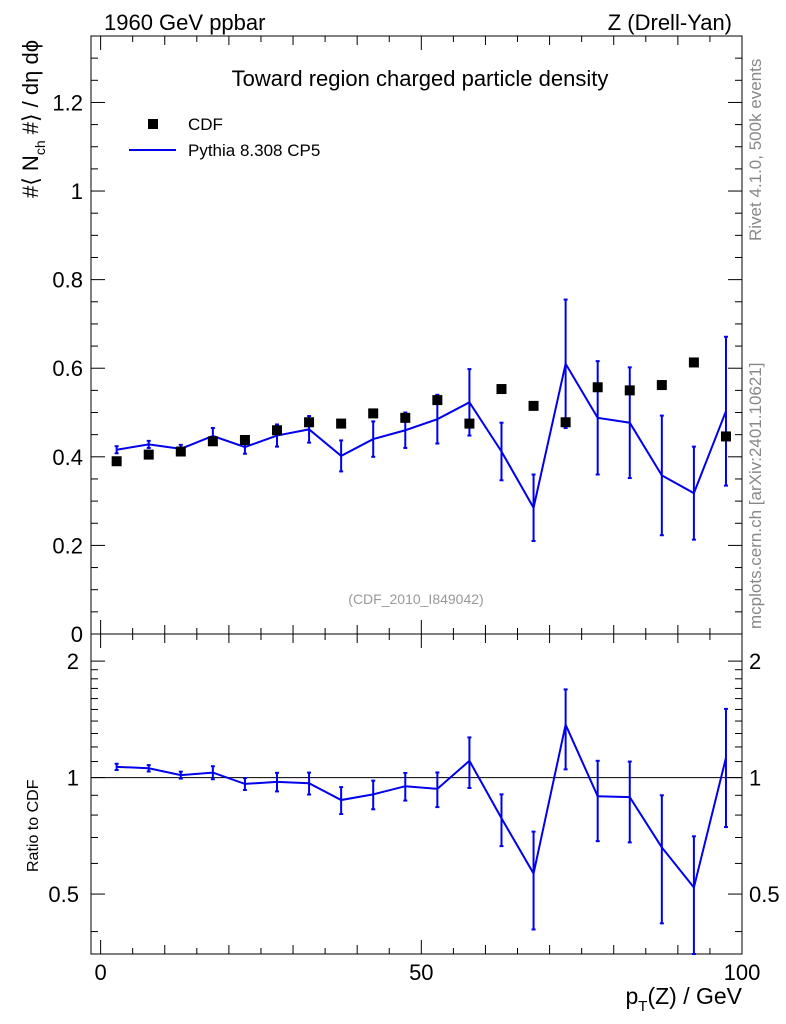 The image size is (786, 1024). What do you see at coordinates (755, 661) in the screenshot?
I see `ratio-ytick-label-right: 2` at bounding box center [755, 661].